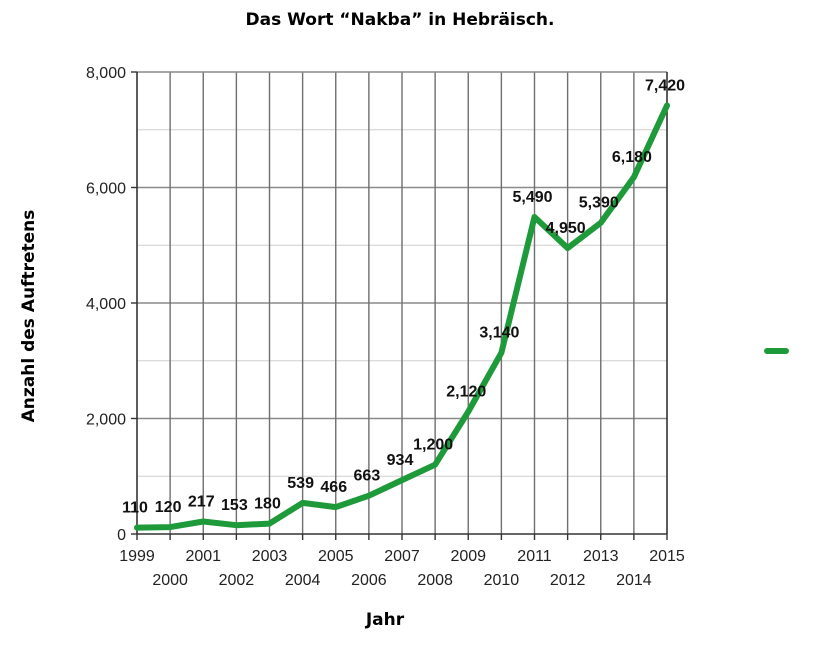  I want to click on data-label: 539, so click(300, 483).